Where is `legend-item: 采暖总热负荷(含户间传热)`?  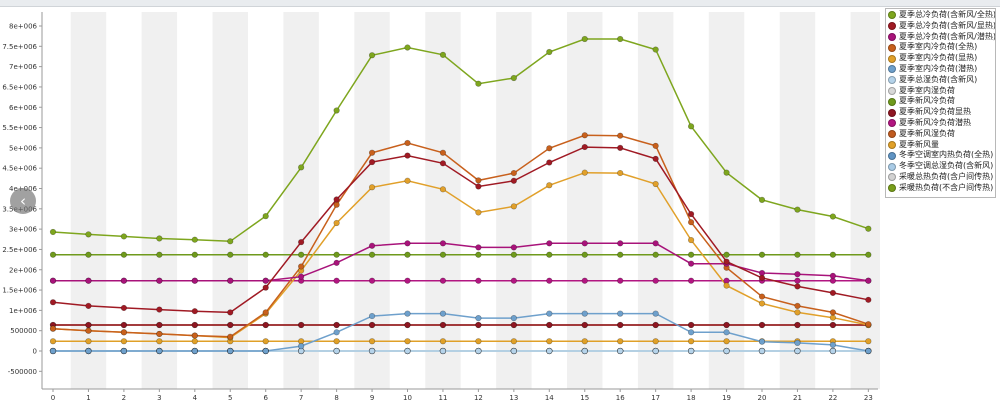 legend-item: 采暖总热负荷(含户间传热) is located at coordinates (941, 177).